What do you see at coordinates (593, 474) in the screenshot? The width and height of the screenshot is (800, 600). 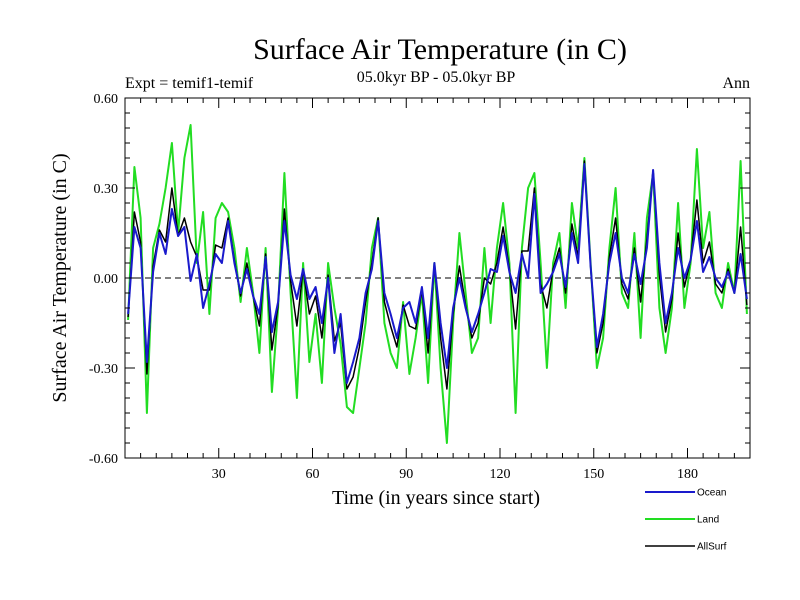 I see `x-tick-label: 150` at bounding box center [593, 474].